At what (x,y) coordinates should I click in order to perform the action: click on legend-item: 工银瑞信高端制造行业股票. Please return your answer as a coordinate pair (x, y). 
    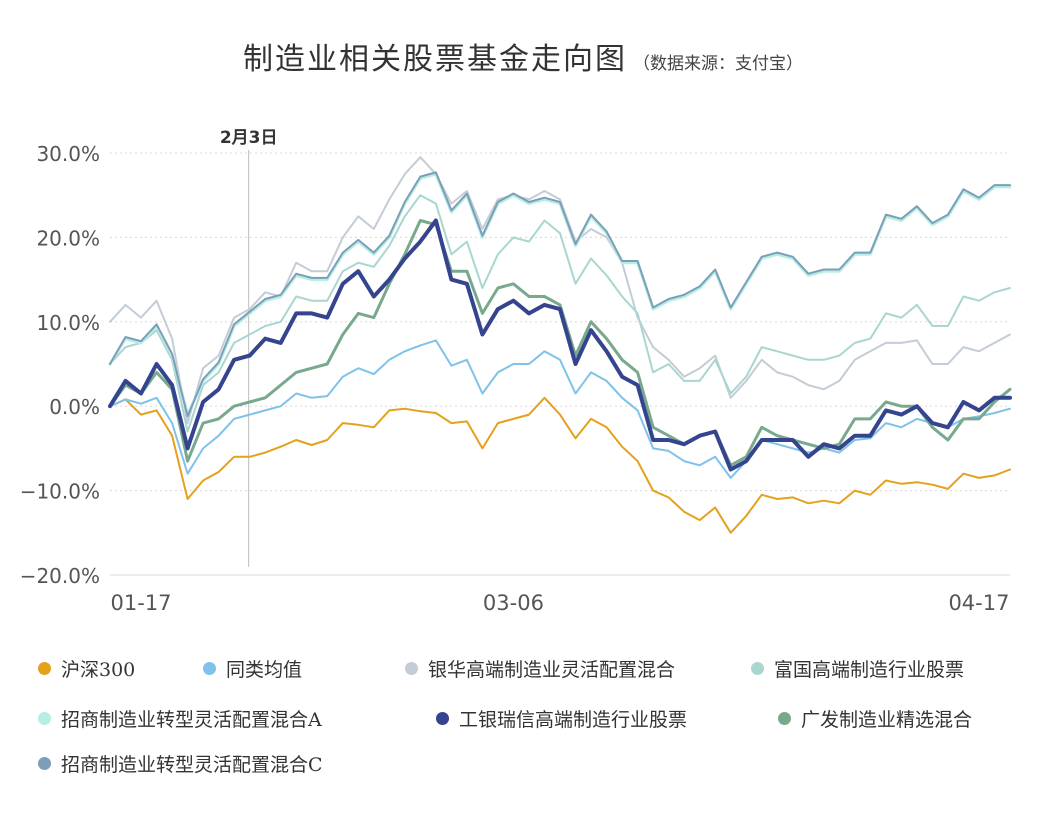
    Looking at the image, I should click on (561, 718).